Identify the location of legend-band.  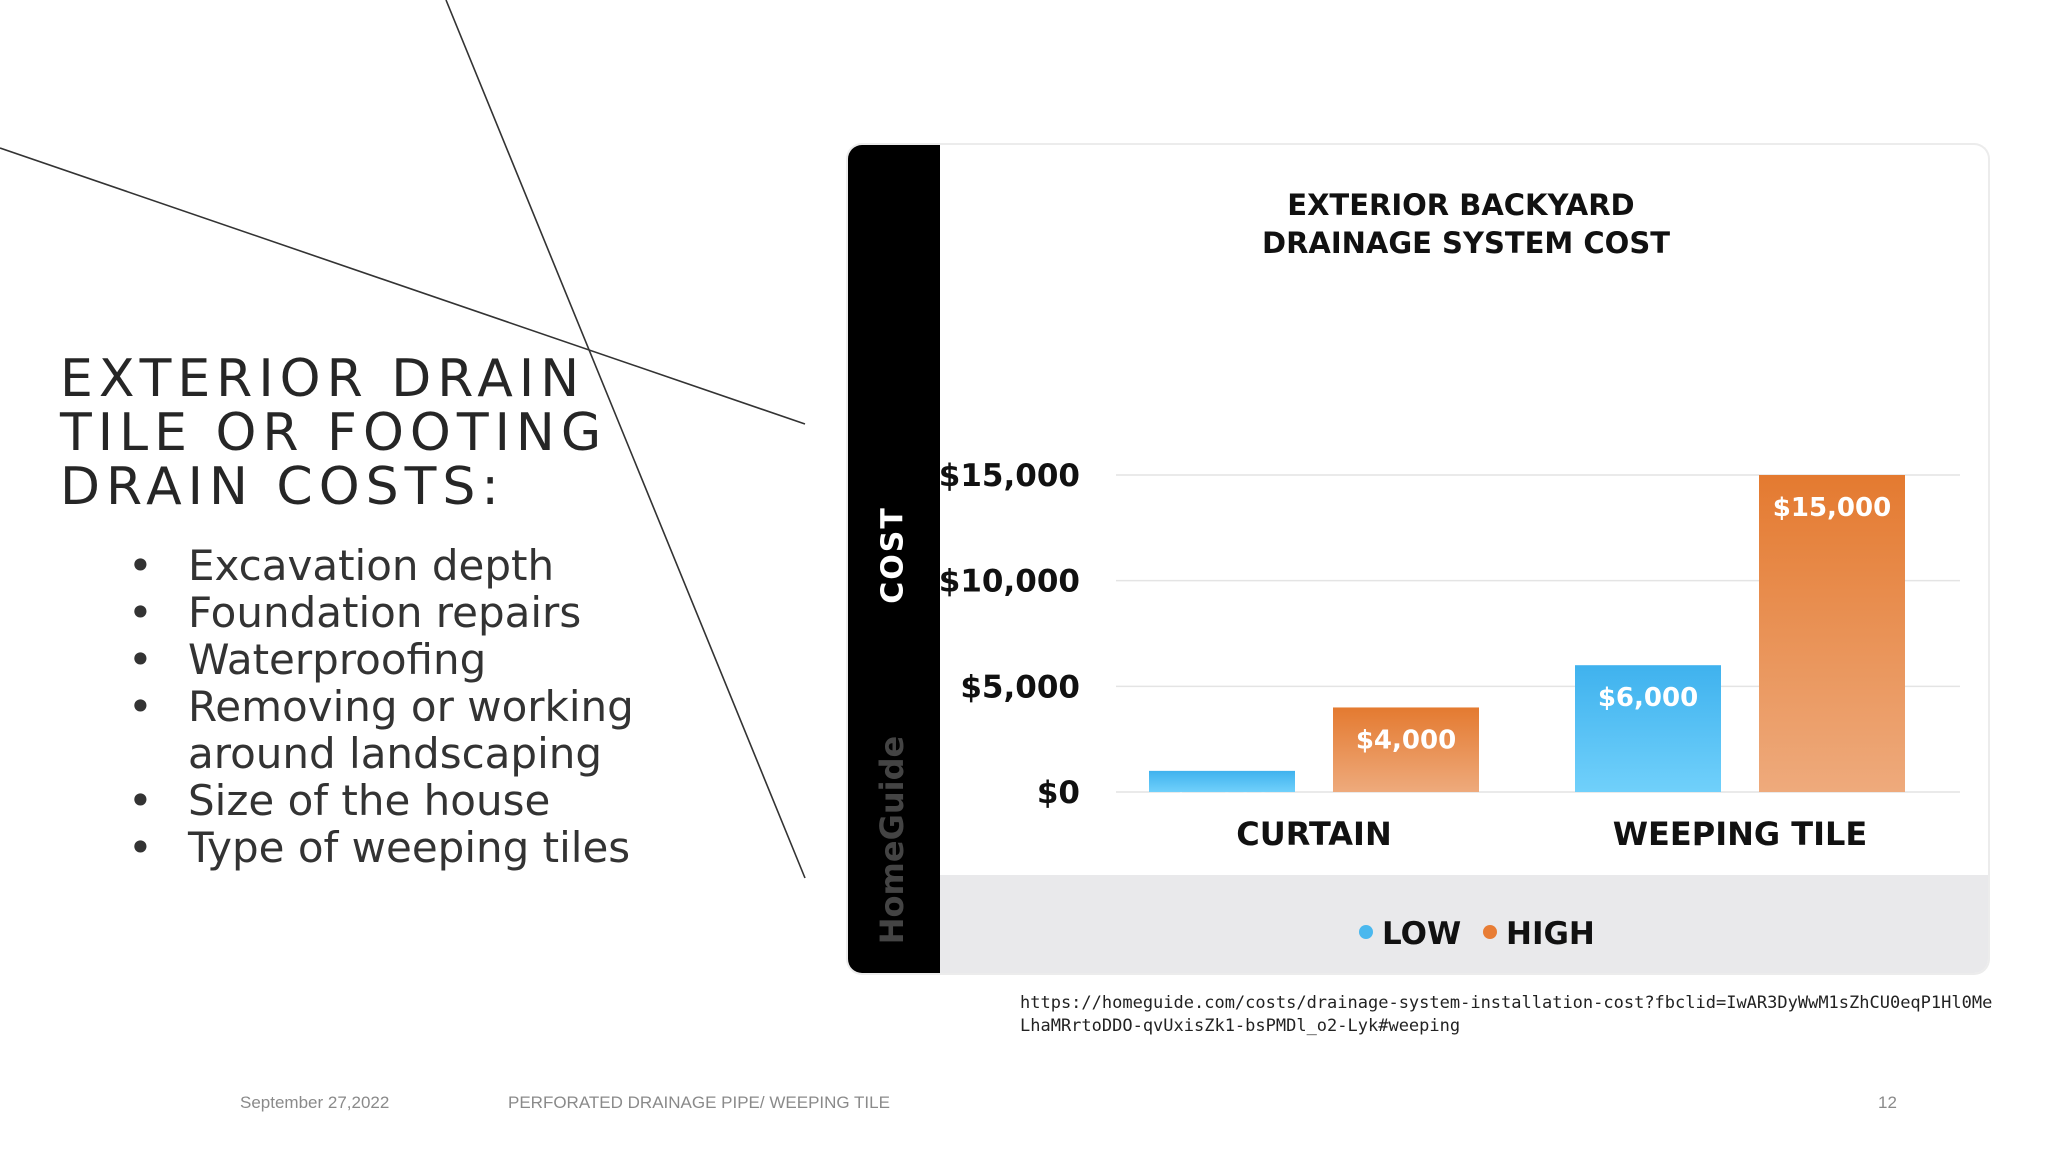
(1464, 924).